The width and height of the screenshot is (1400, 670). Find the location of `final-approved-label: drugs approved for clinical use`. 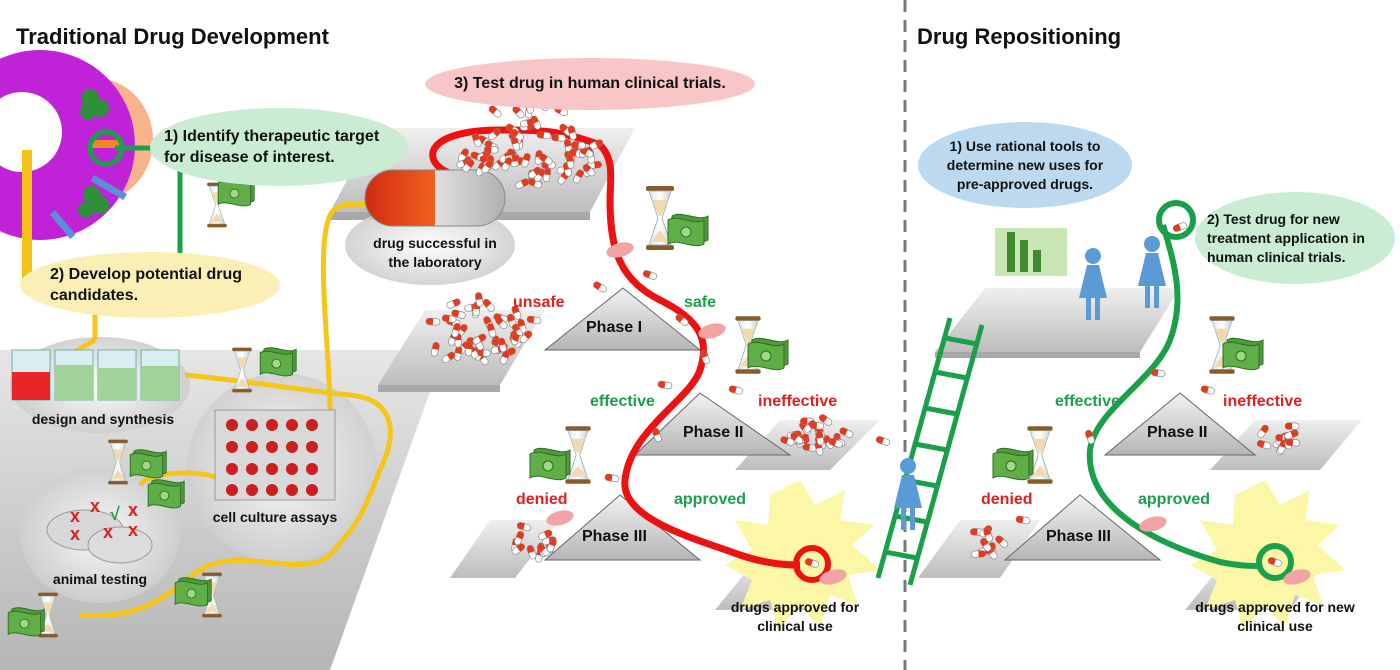

final-approved-label: drugs approved for clinical use is located at coordinates (795, 616).